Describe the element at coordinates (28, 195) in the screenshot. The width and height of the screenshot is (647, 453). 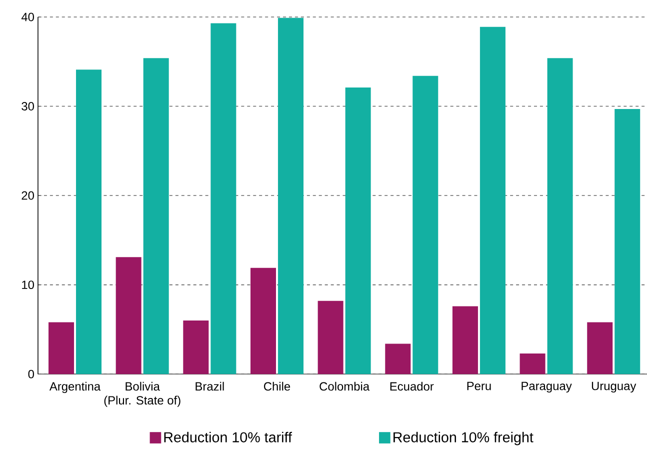
I see `y-tick-label: 20` at that location.